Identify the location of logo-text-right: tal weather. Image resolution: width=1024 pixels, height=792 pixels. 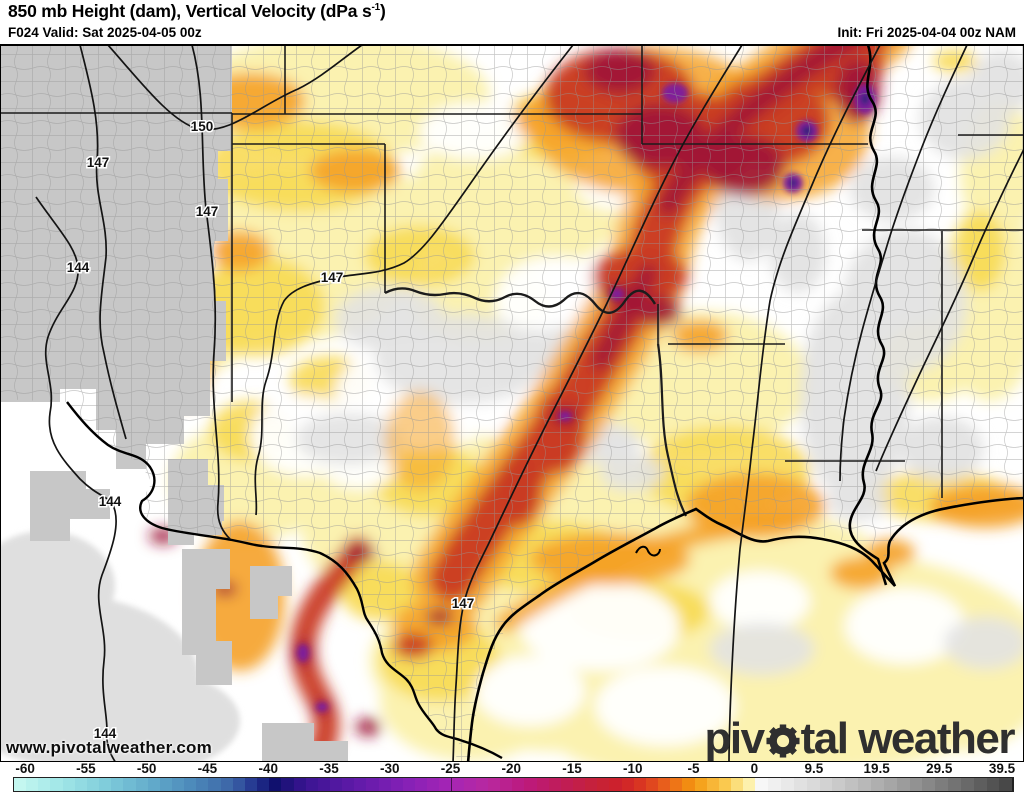
(908, 738).